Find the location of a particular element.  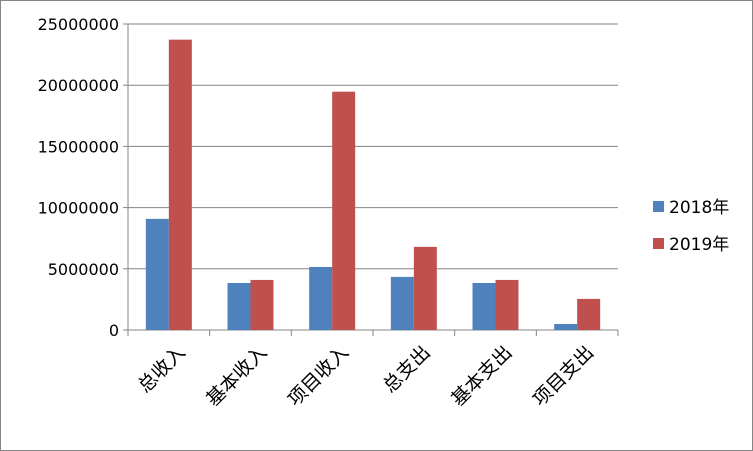

x-tick-label: 总支出 is located at coordinates (407, 369).